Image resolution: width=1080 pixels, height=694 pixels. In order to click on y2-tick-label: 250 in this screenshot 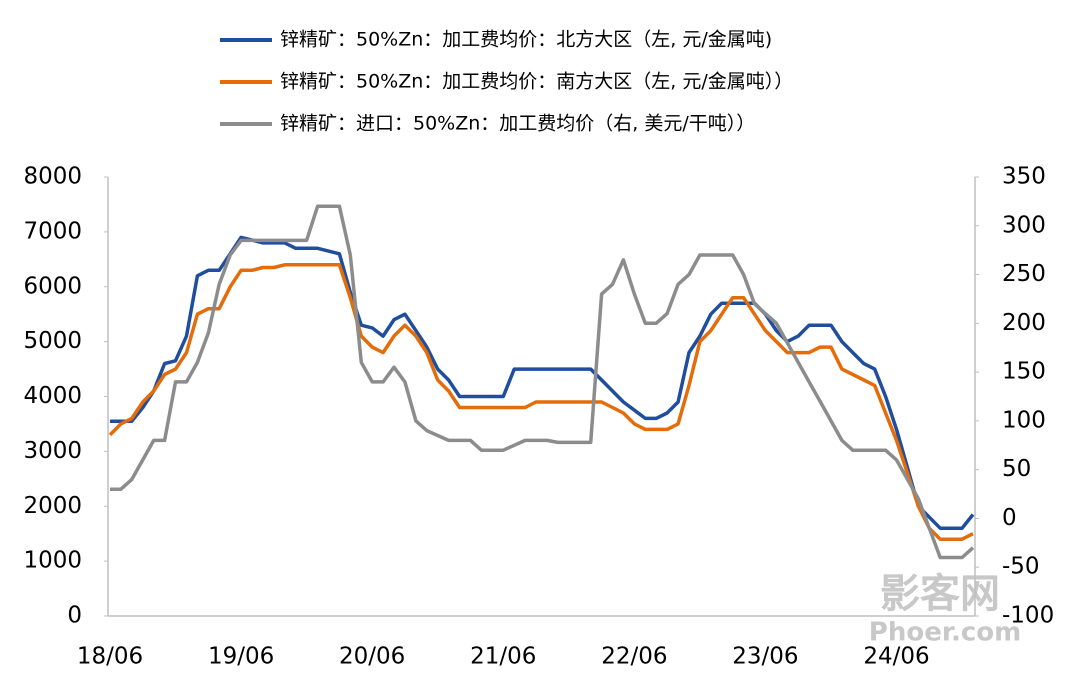, I will do `click(1024, 274)`.